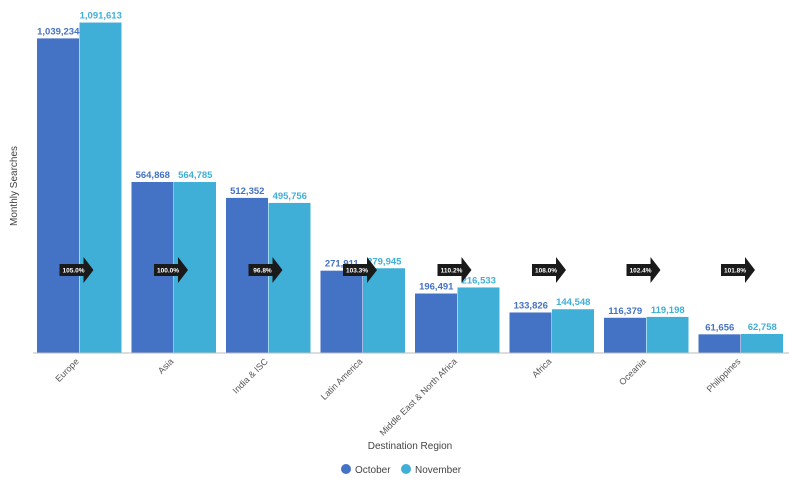  I want to click on growth-arrow-0: 105.0%, so click(76, 270).